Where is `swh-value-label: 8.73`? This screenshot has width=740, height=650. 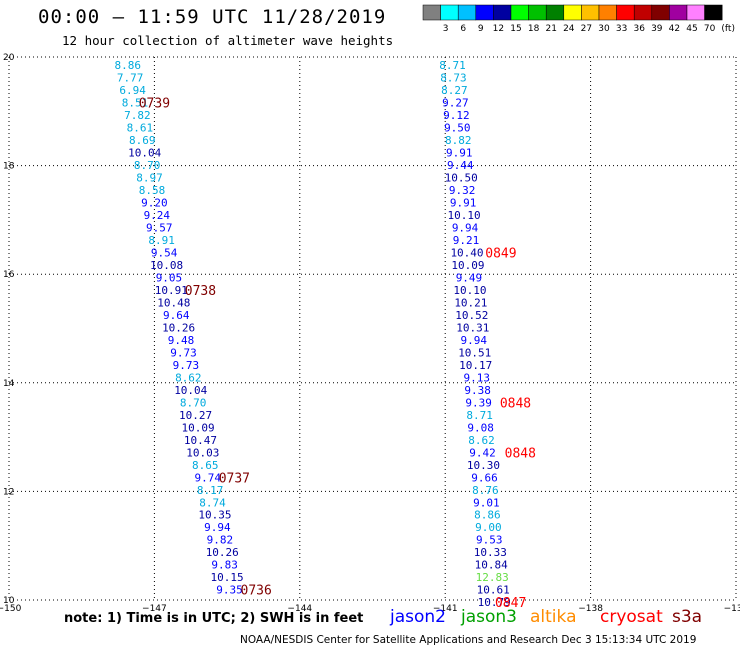
swh-value-label: 8.73 is located at coordinates (453, 78).